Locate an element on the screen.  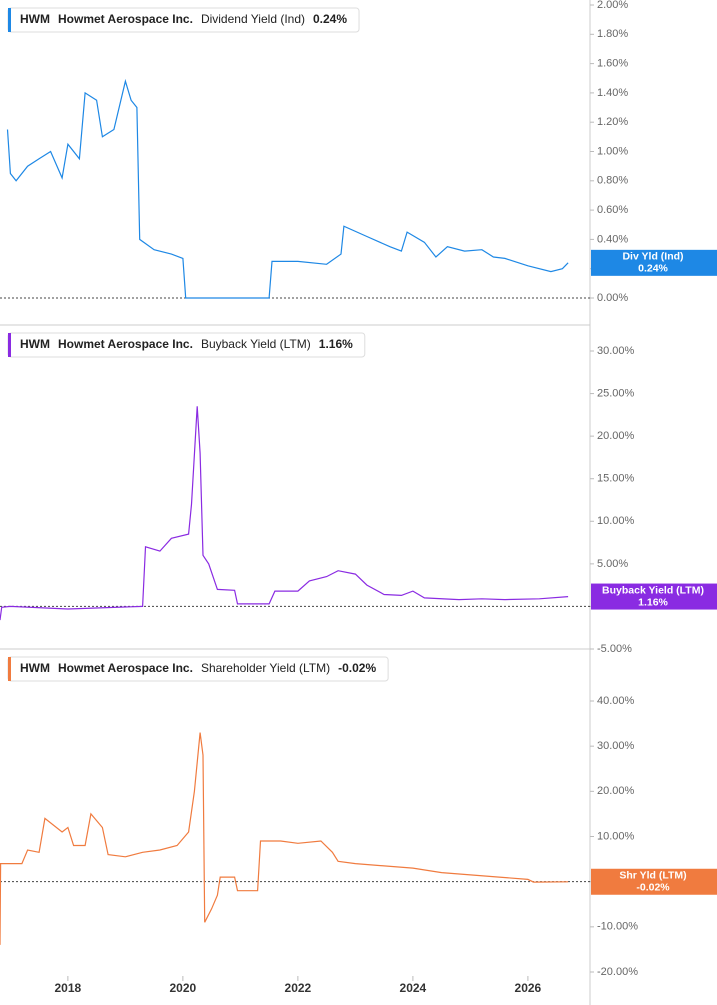
y-tick-label: -5.00% is located at coordinates (614, 649).